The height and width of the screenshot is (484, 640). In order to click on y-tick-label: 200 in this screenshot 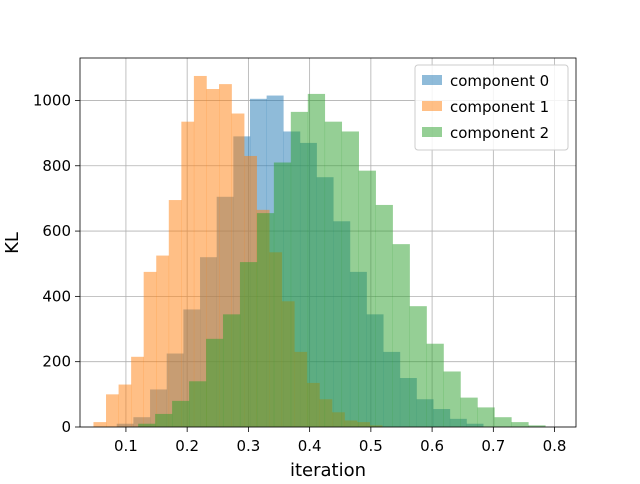, I will do `click(56, 362)`.